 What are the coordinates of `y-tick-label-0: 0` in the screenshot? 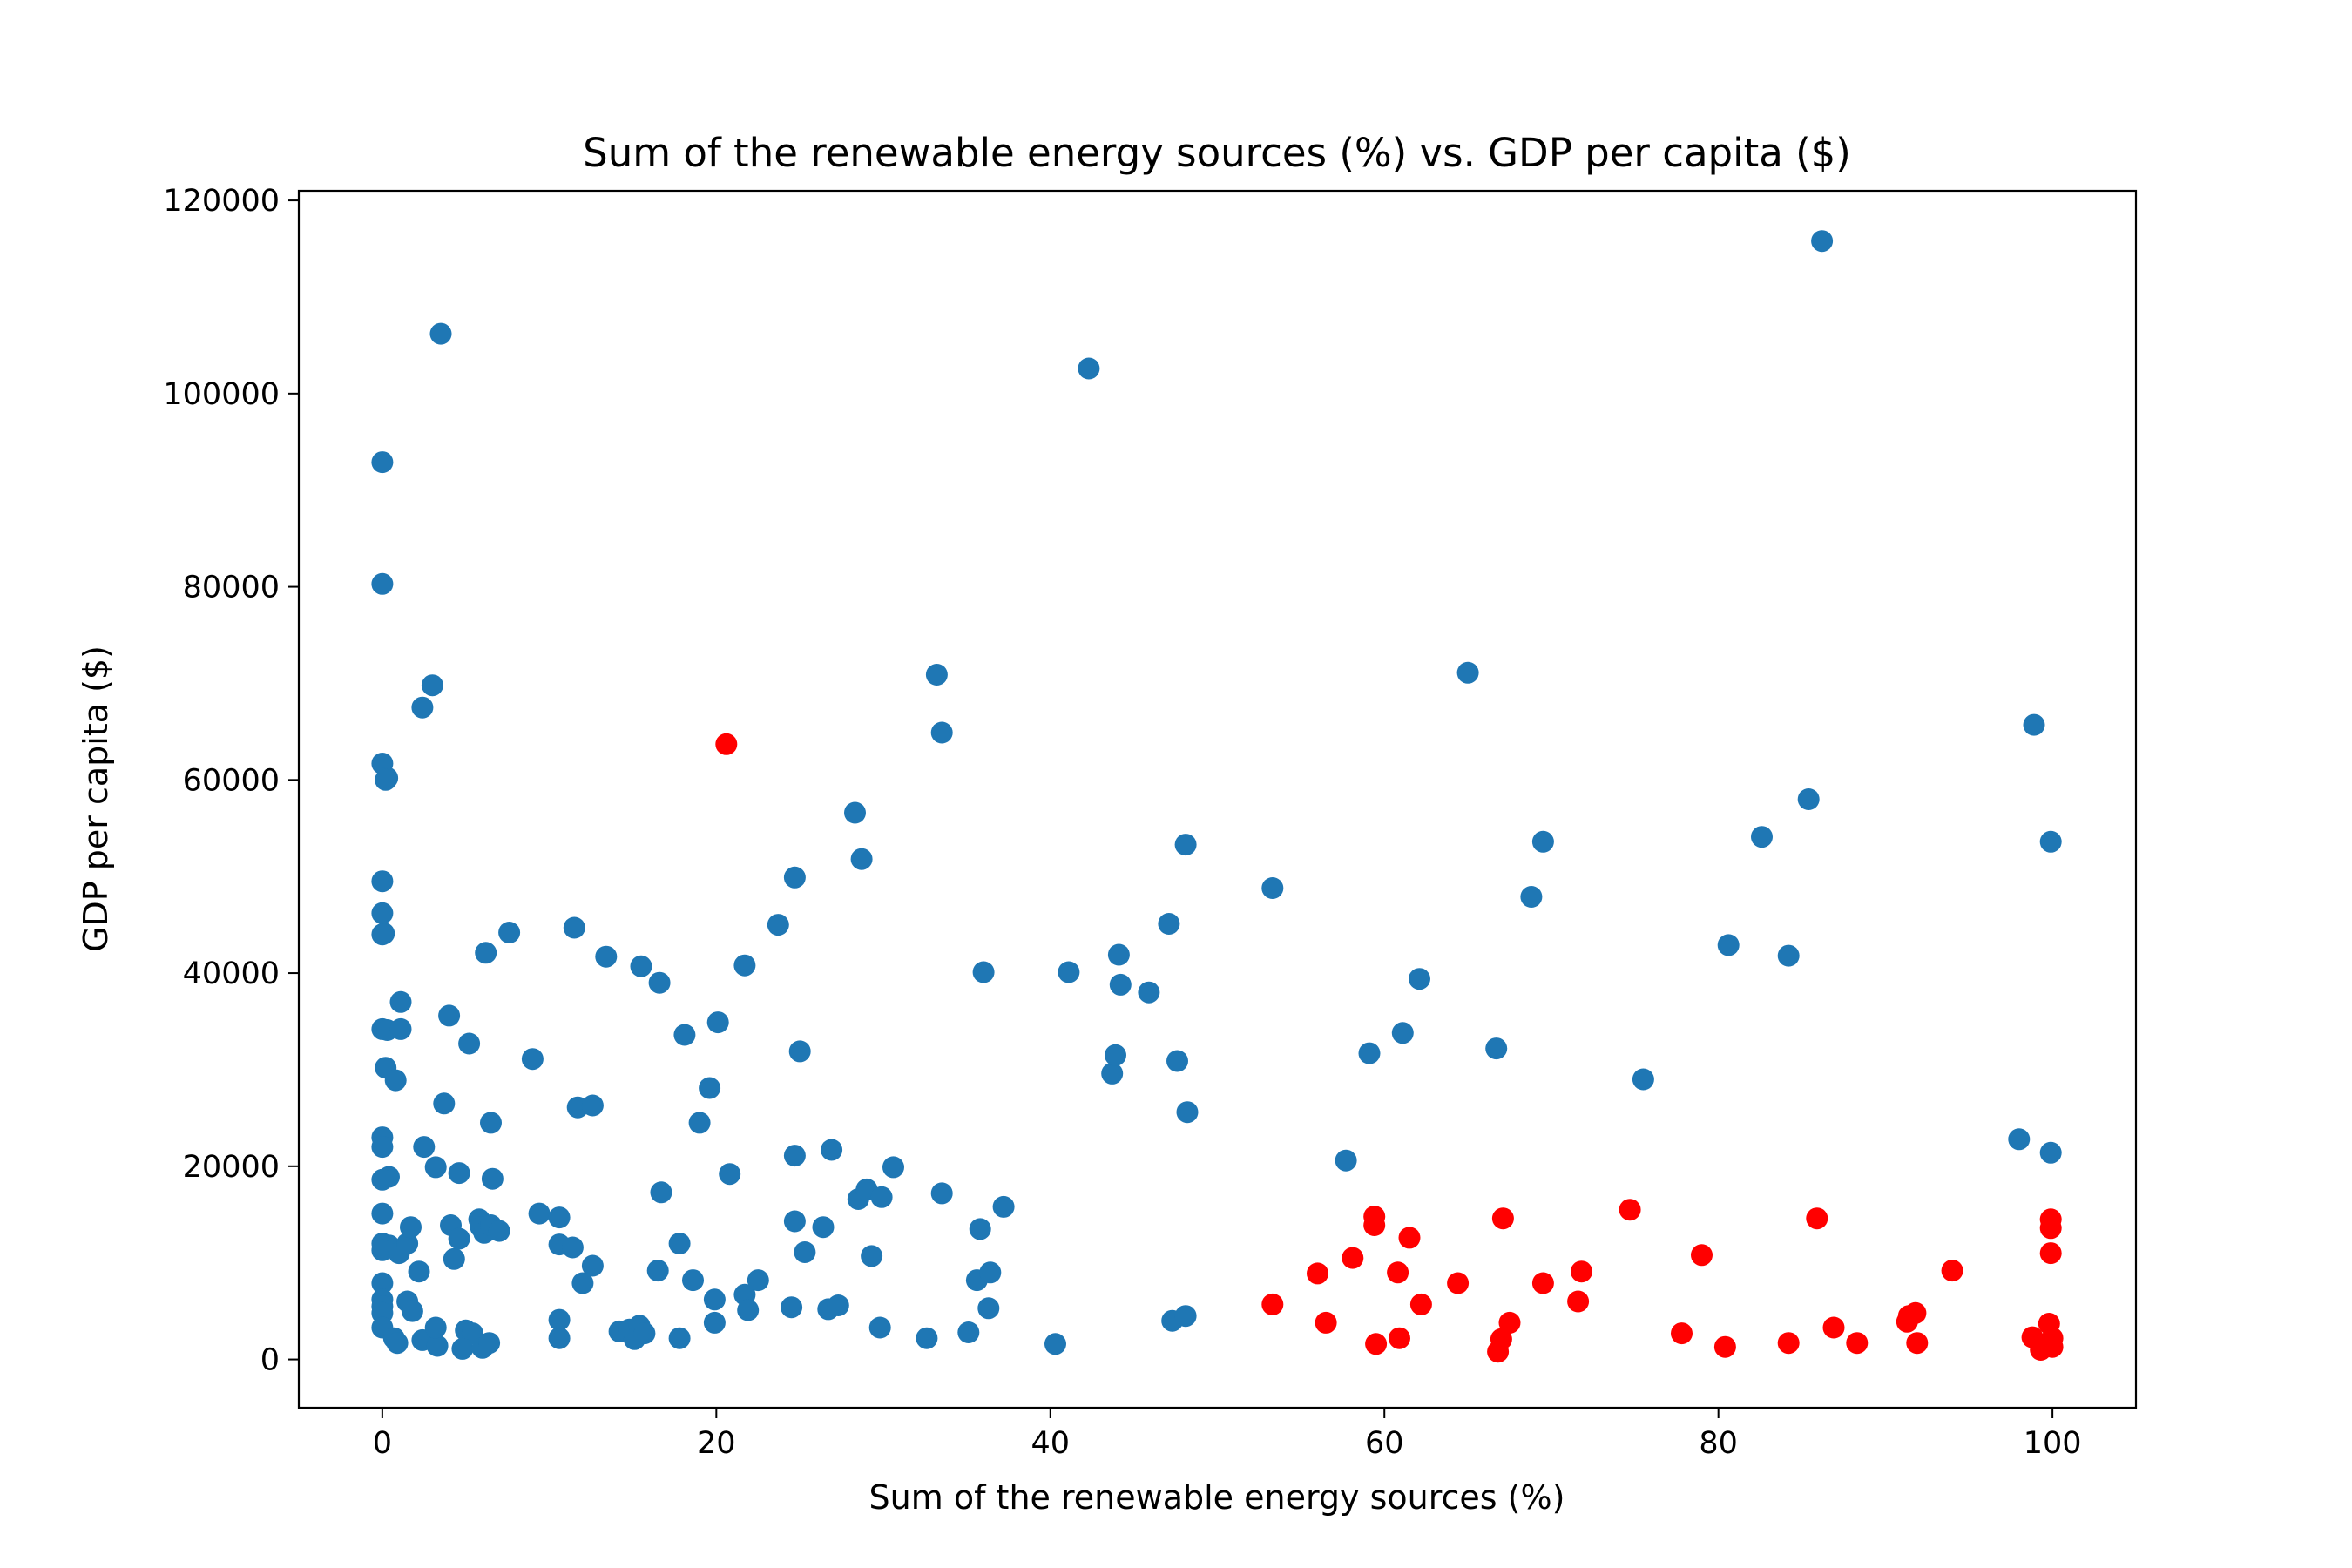 It's located at (270, 1360).